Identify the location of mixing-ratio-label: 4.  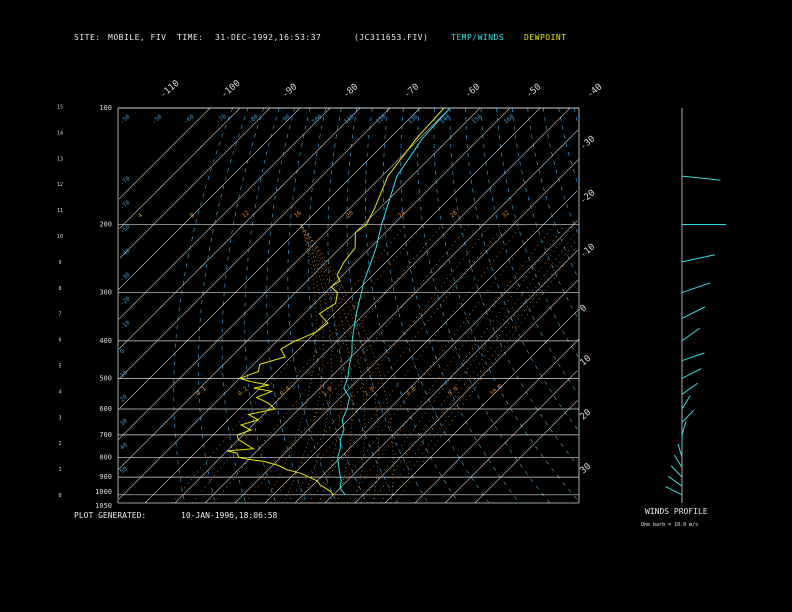
(141, 216).